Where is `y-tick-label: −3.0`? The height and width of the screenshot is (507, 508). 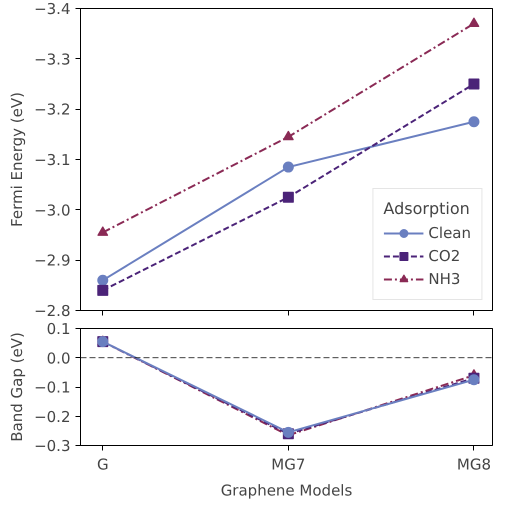
y-tick-label: −3.0 is located at coordinates (52, 210).